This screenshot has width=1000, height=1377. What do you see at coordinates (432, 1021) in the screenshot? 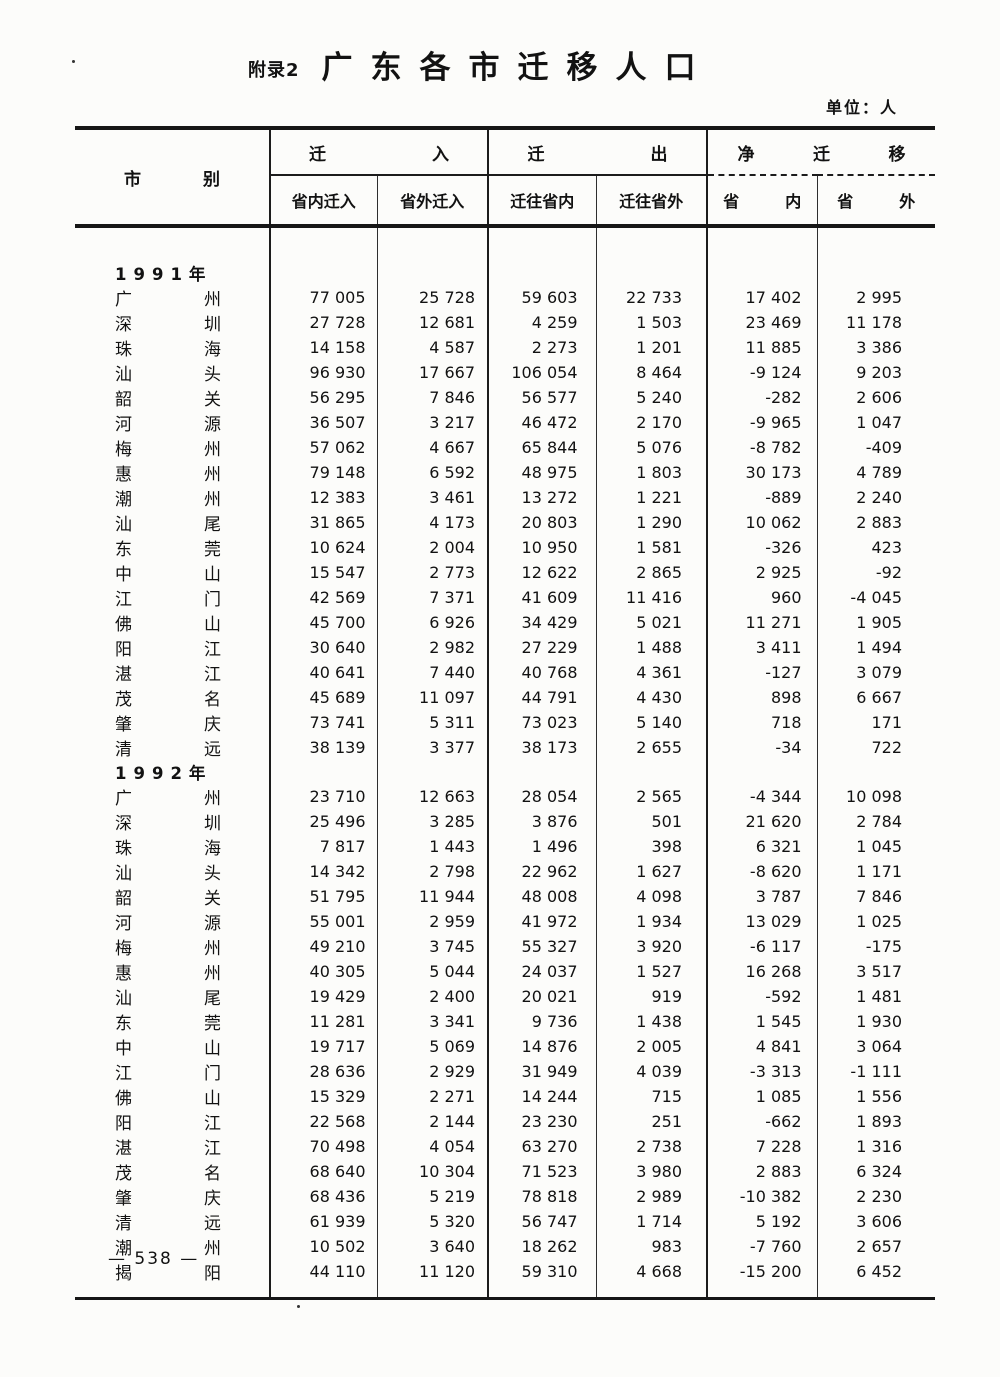
I see `value-cell: 3 341` at bounding box center [432, 1021].